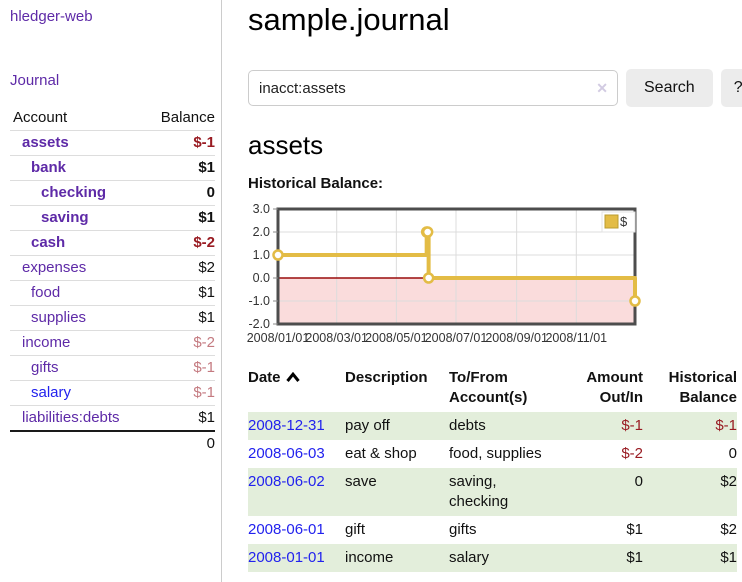 This screenshot has width=742, height=582. I want to click on register-row: 2008-06-02 save saving, checking 0 $2, so click(492, 492).